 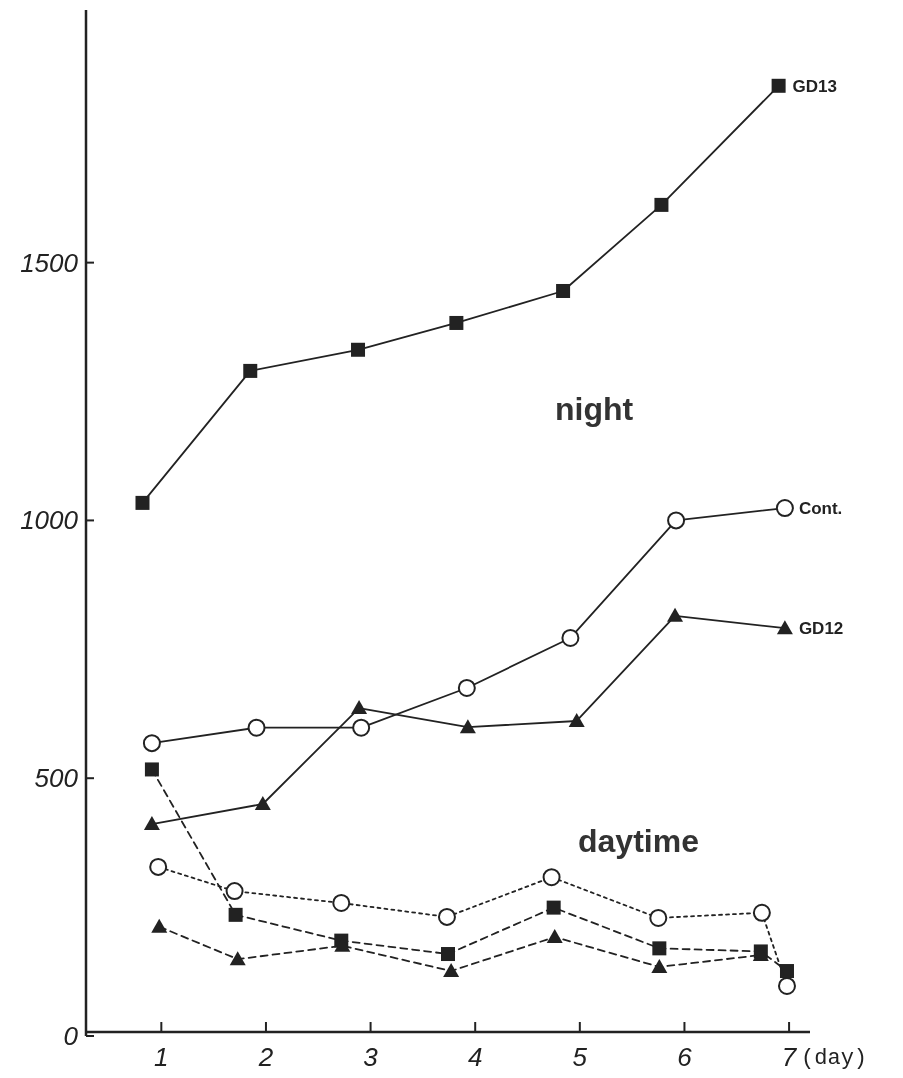 What do you see at coordinates (638, 841) in the screenshot?
I see `annotation: daytime` at bounding box center [638, 841].